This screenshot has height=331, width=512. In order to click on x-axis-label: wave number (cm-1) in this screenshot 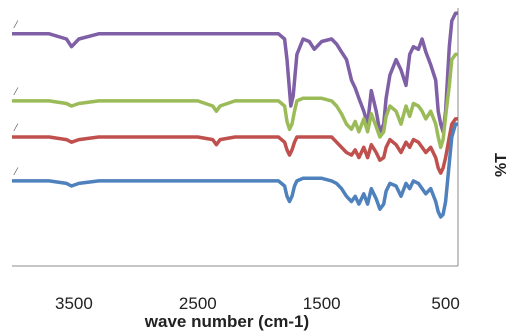, I will do `click(226, 321)`.